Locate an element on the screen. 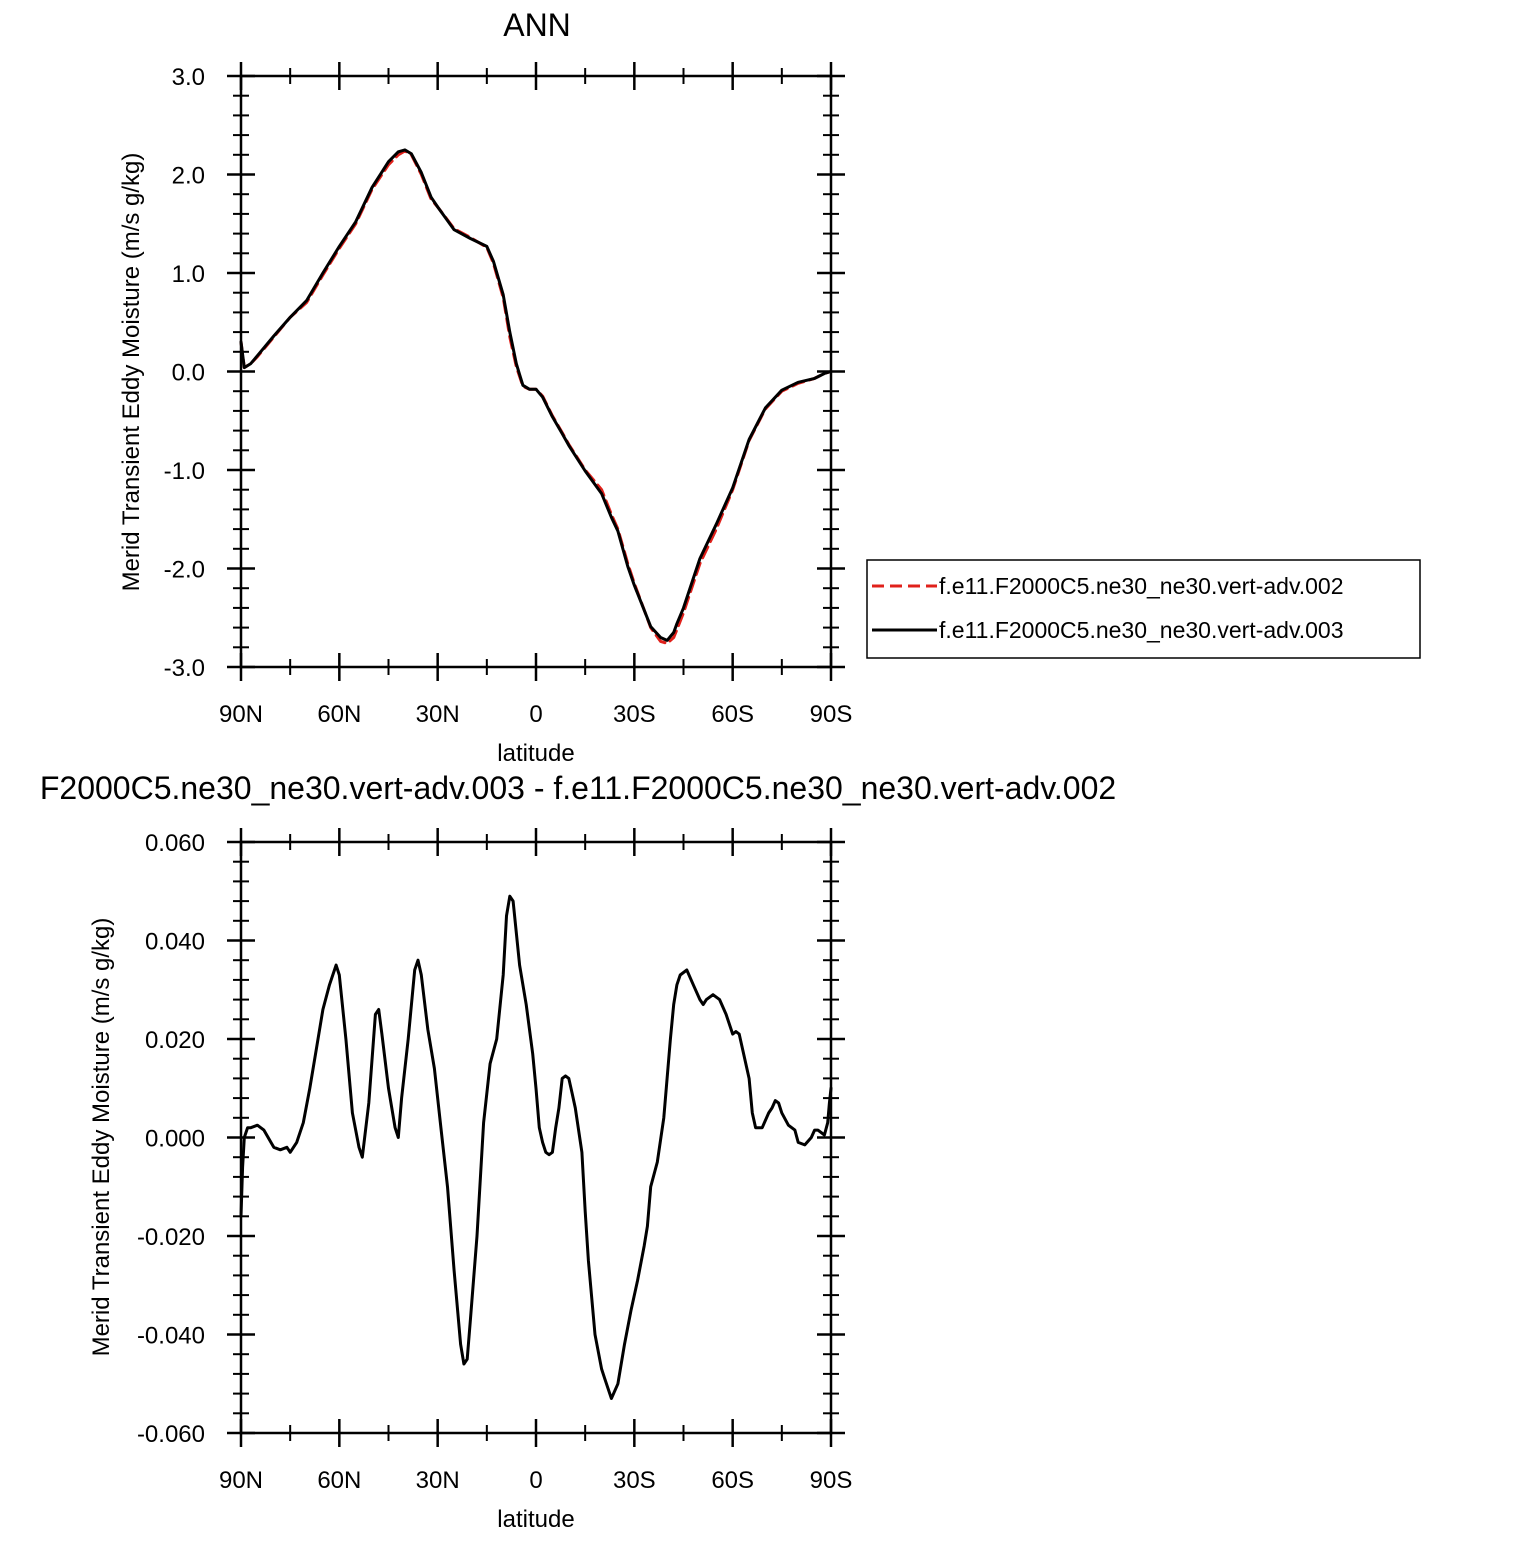  y-tick-label: -3.0 is located at coordinates (184, 668).